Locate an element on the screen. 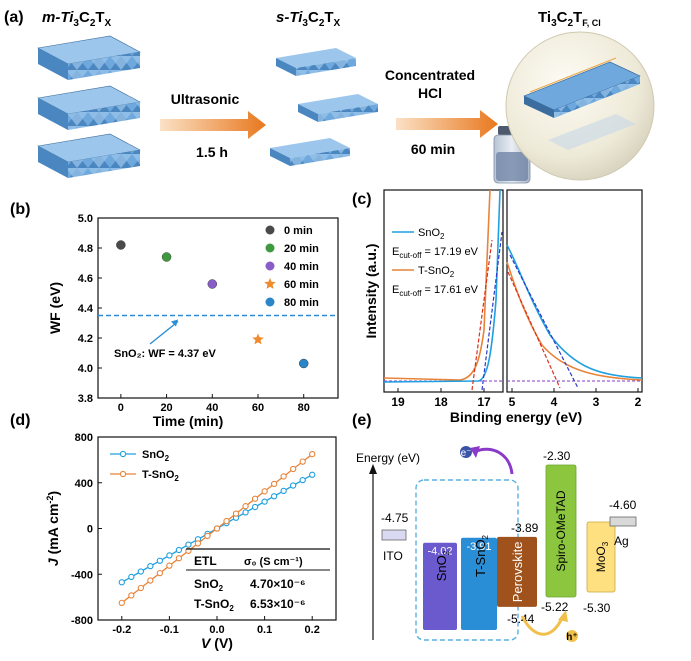 This screenshot has width=691, height=661. y-tick-label: 4.6 is located at coordinates (85, 279).